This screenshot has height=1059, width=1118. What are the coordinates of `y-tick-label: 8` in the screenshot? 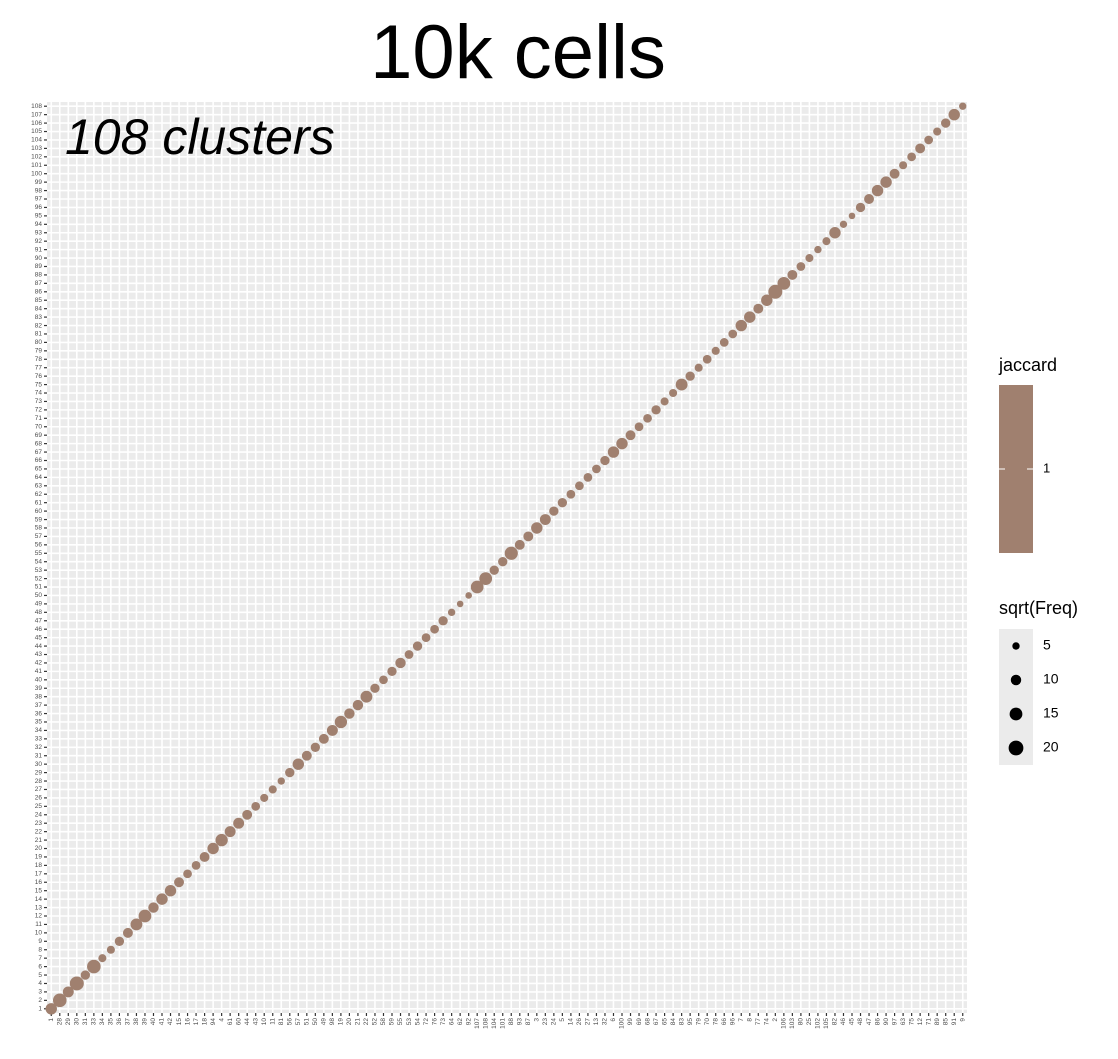 It's located at (40, 949).